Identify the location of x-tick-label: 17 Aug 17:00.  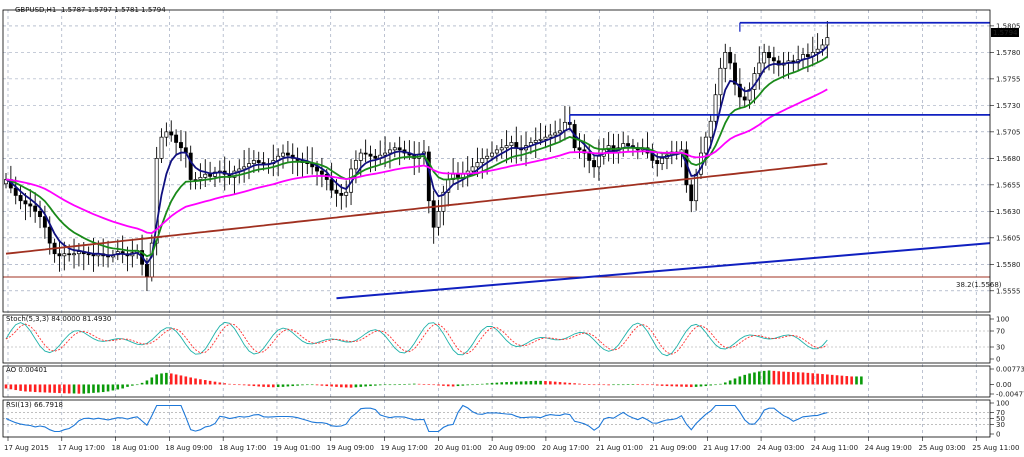
(81, 448).